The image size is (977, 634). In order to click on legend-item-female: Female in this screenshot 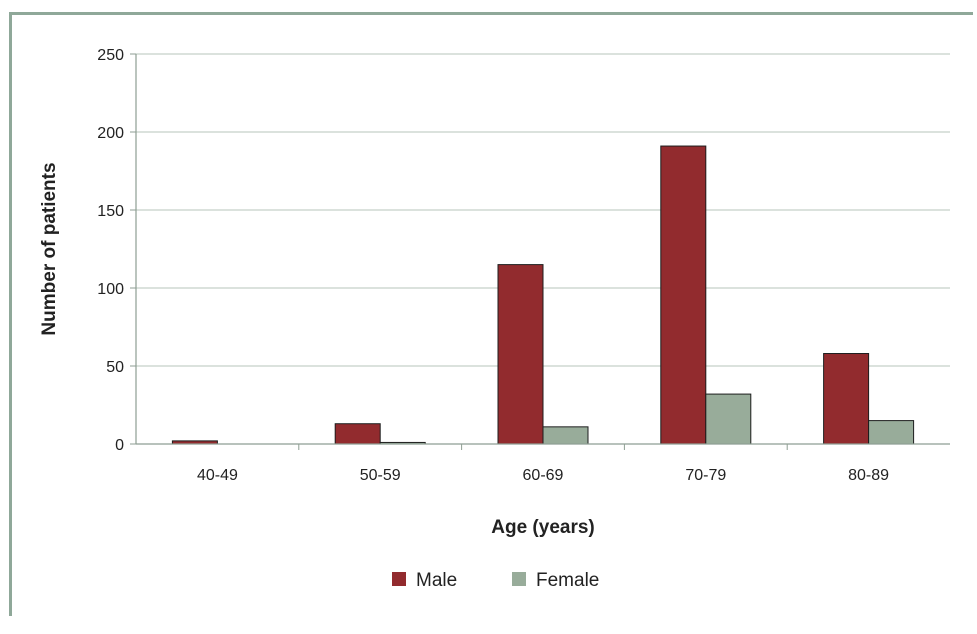, I will do `click(555, 580)`.